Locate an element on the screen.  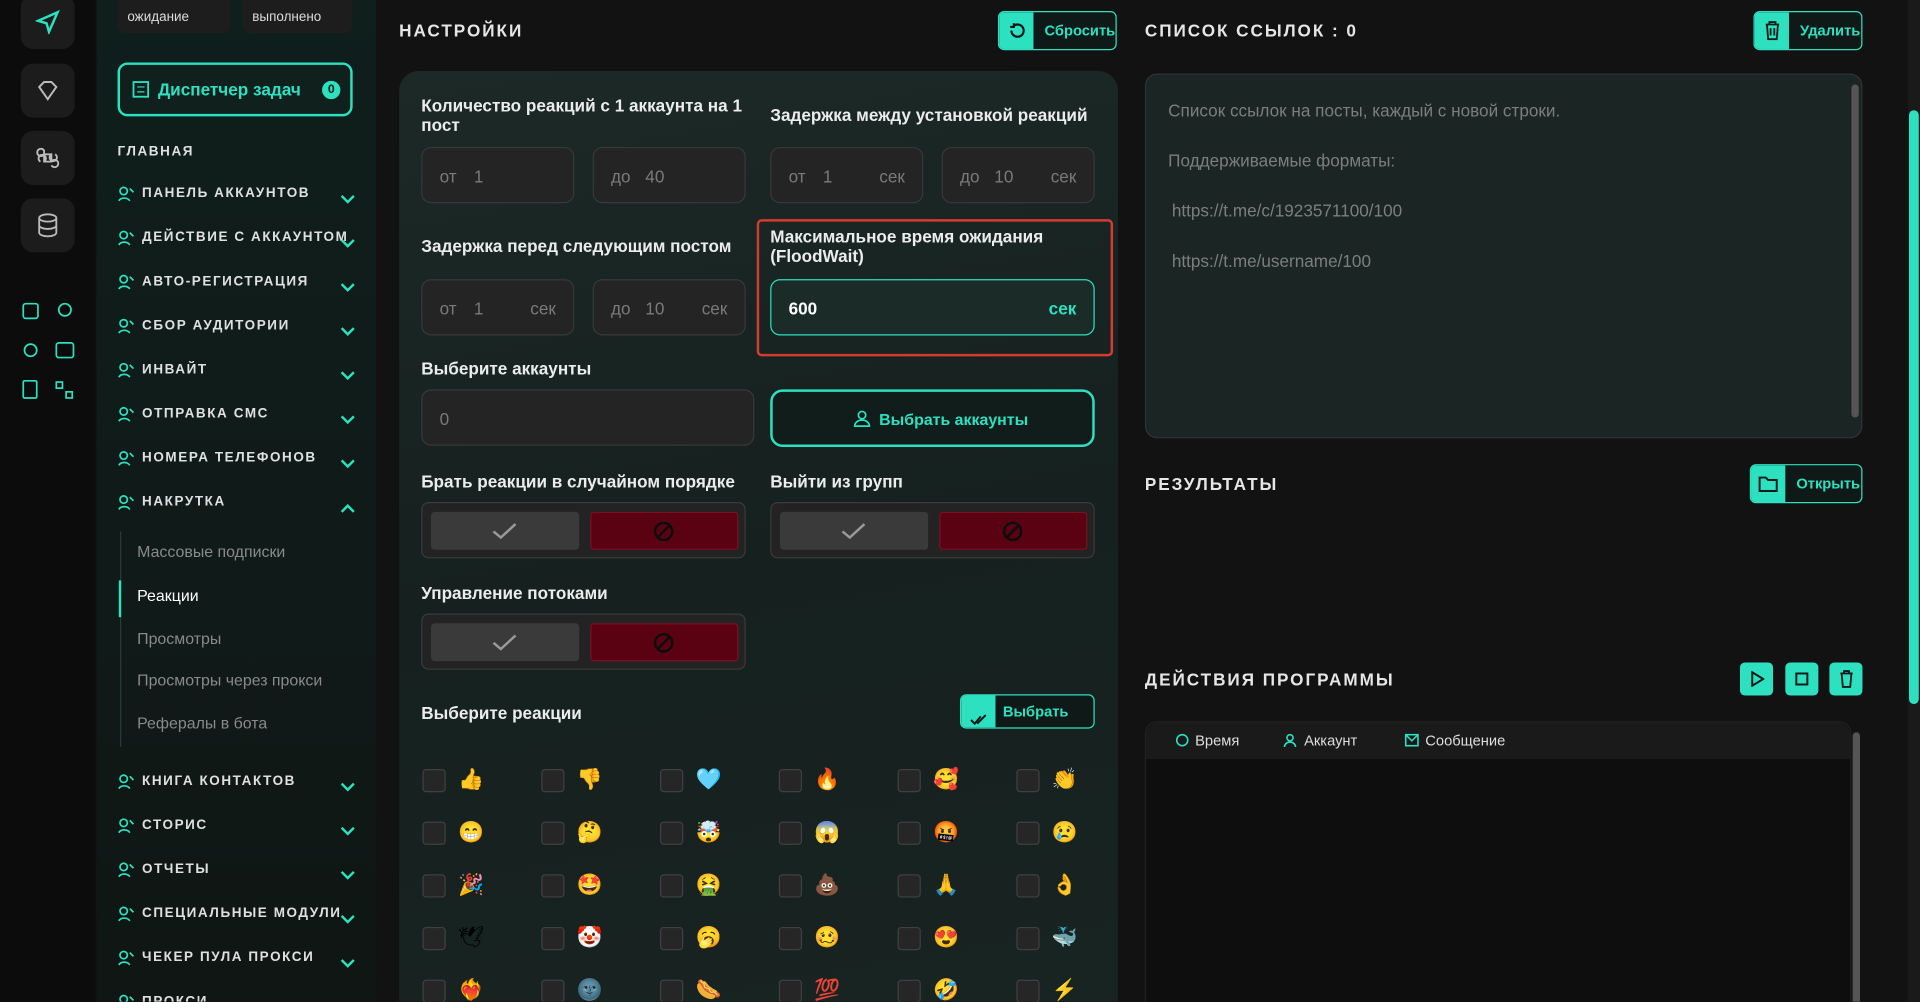
button-label: Выбрать аккаунты is located at coordinates (954, 419).